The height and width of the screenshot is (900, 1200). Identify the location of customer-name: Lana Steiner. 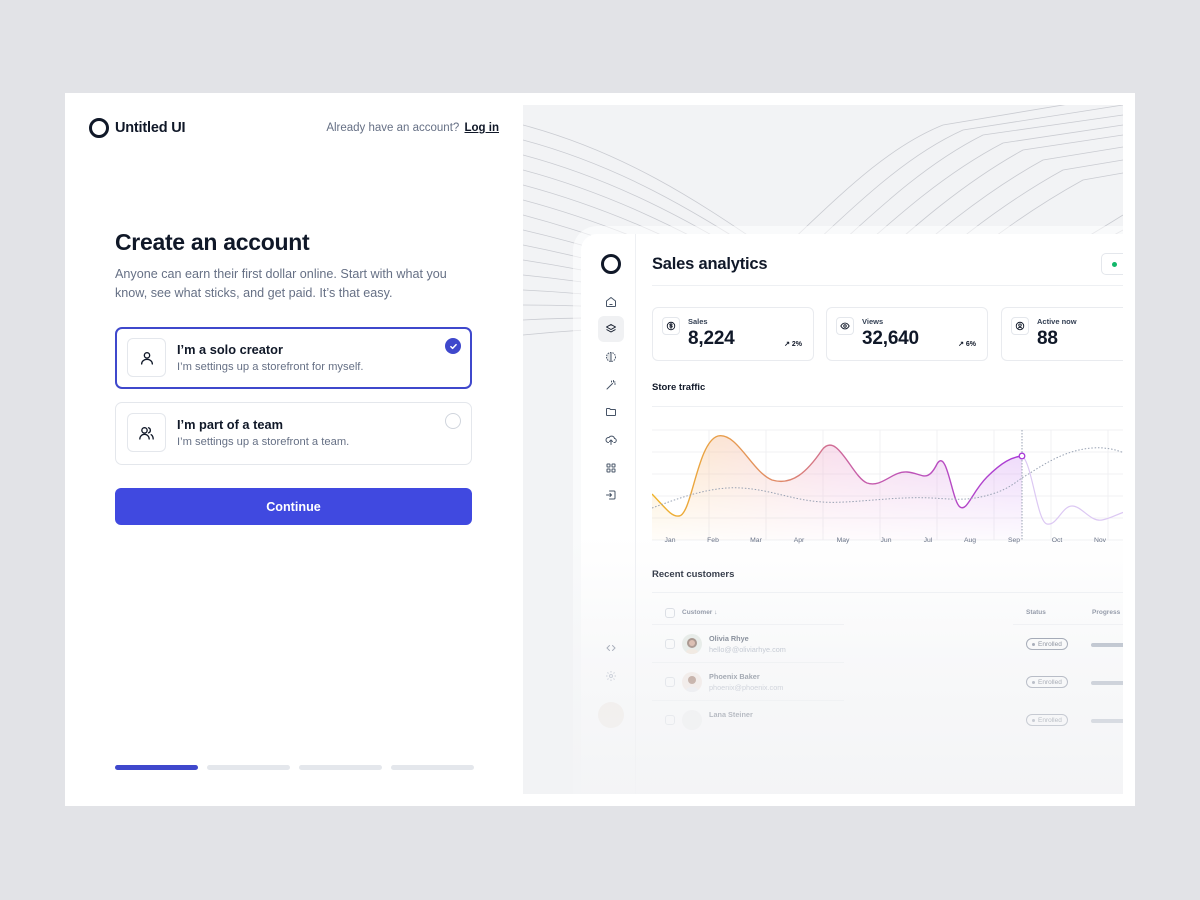
(731, 714).